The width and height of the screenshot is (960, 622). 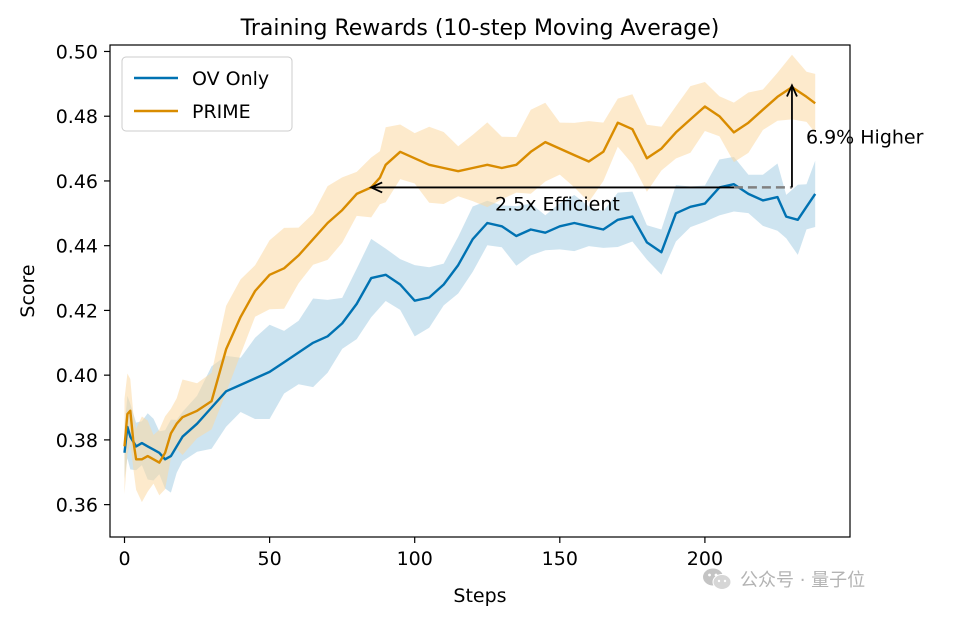 I want to click on x-axis-label: Steps, so click(x=479, y=596).